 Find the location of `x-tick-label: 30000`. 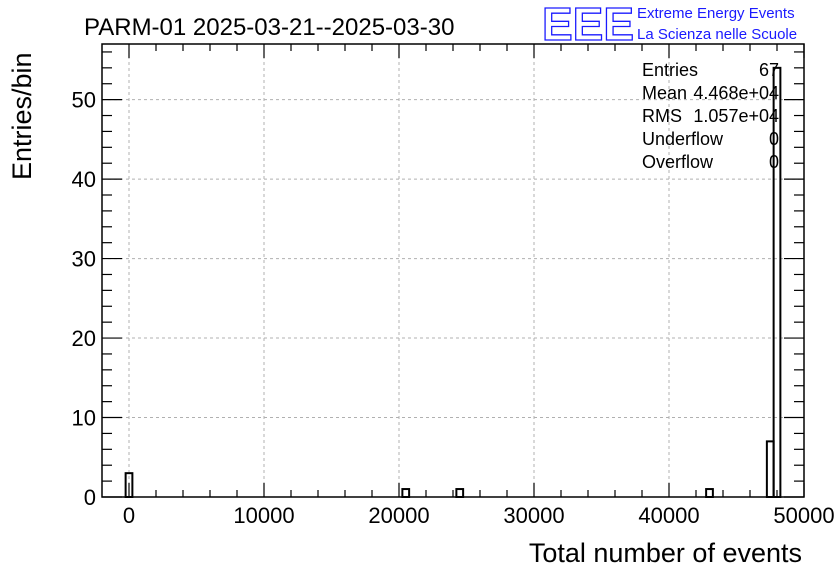

x-tick-label: 30000 is located at coordinates (533, 515).